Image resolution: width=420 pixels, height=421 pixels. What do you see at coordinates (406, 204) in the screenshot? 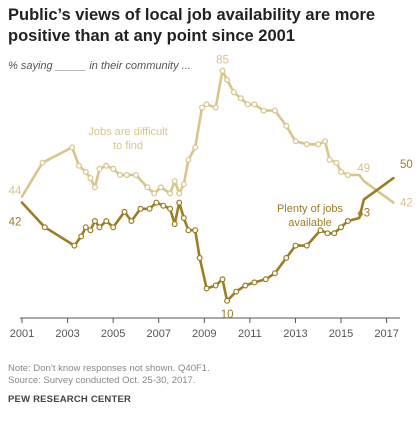
I see `jobs-are-difficult-to-find-data-label: 42` at bounding box center [406, 204].